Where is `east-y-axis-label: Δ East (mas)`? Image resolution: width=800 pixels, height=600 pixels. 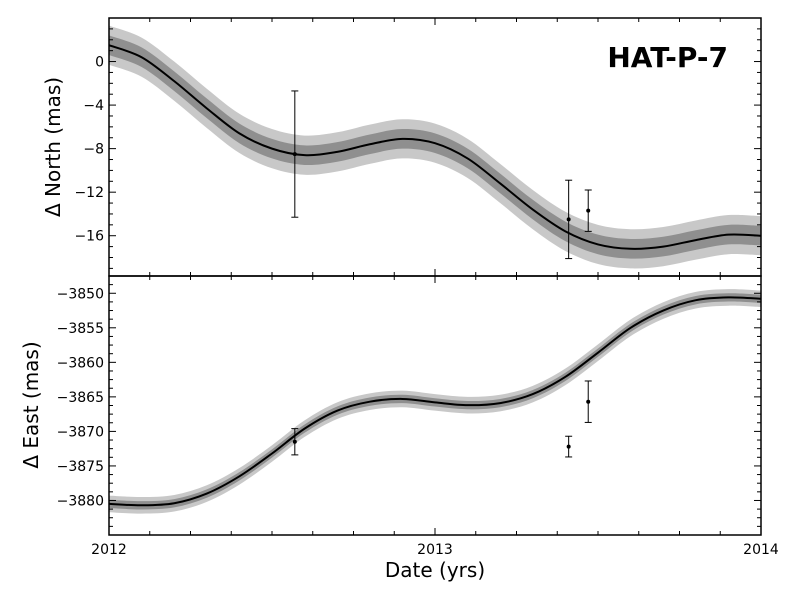
east-y-axis-label: Δ East (mas) is located at coordinates (31, 404).